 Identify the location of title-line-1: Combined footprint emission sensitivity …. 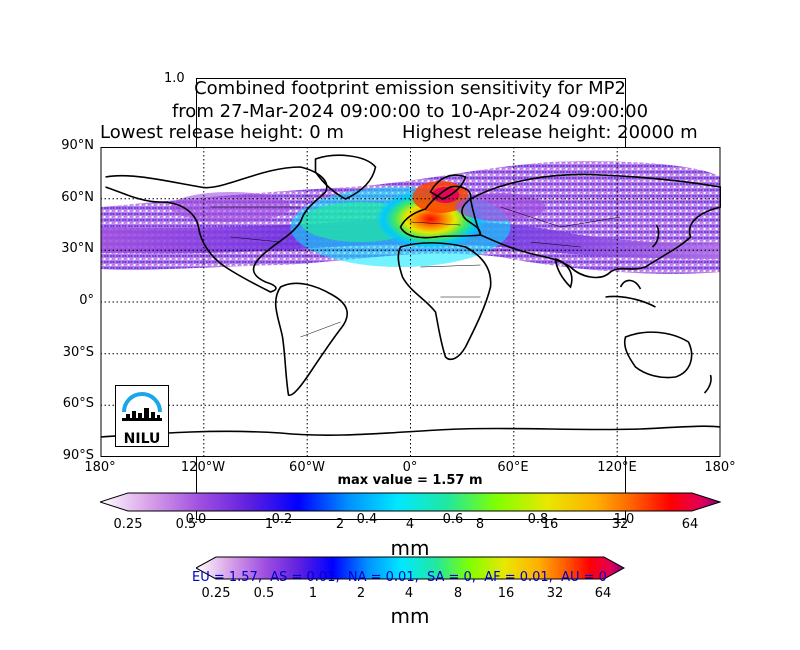
(410, 88).